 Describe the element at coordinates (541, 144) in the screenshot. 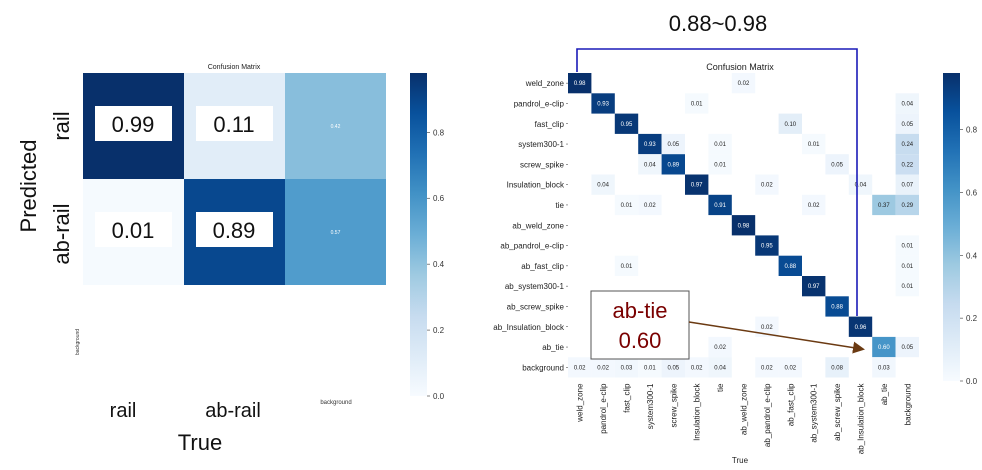

I see `right-y-tick-label: system300-1` at that location.